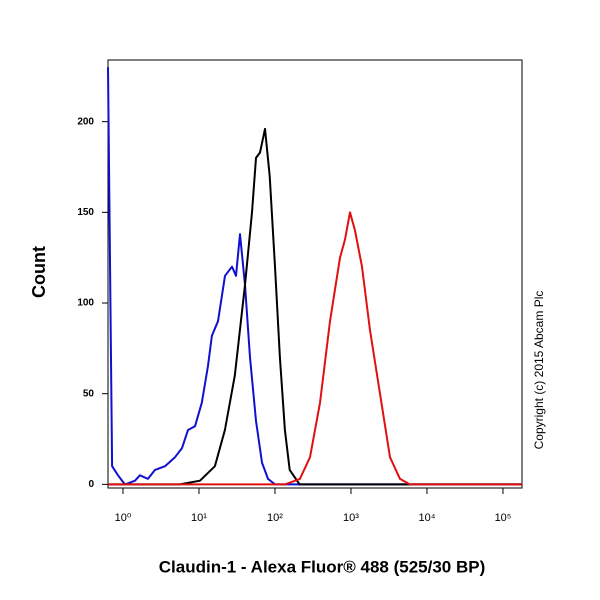 This screenshot has width=600, height=600. I want to click on x-axis-label: Claudin-1 - Alexa Fluor® 488 (525/30 BP), so click(322, 566).